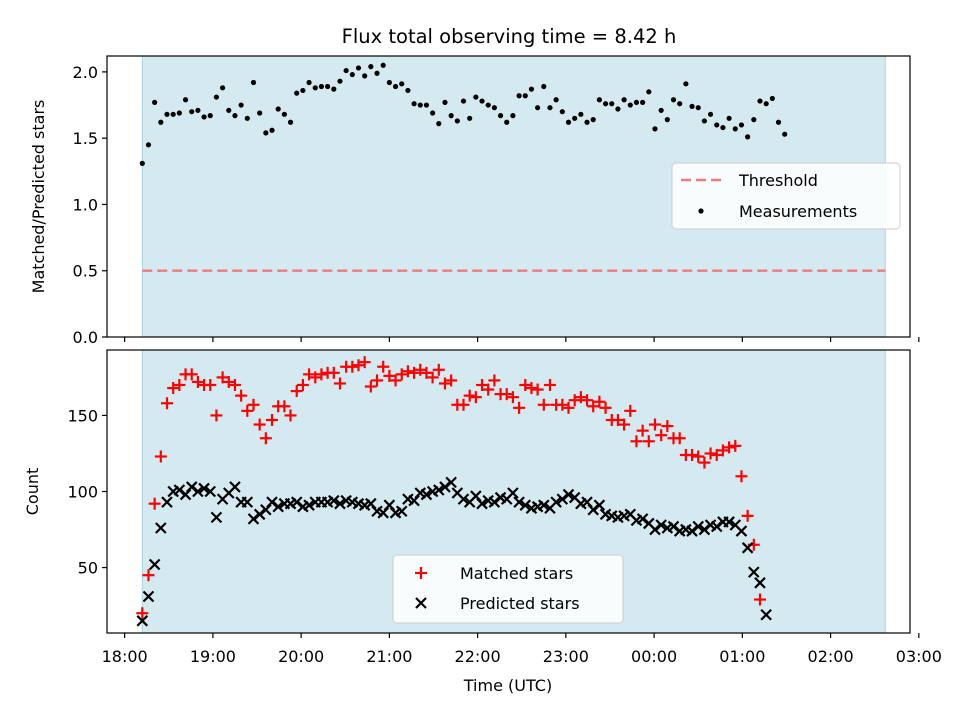 The width and height of the screenshot is (960, 724). I want to click on xtick-label-7: 01:00, so click(742, 656).